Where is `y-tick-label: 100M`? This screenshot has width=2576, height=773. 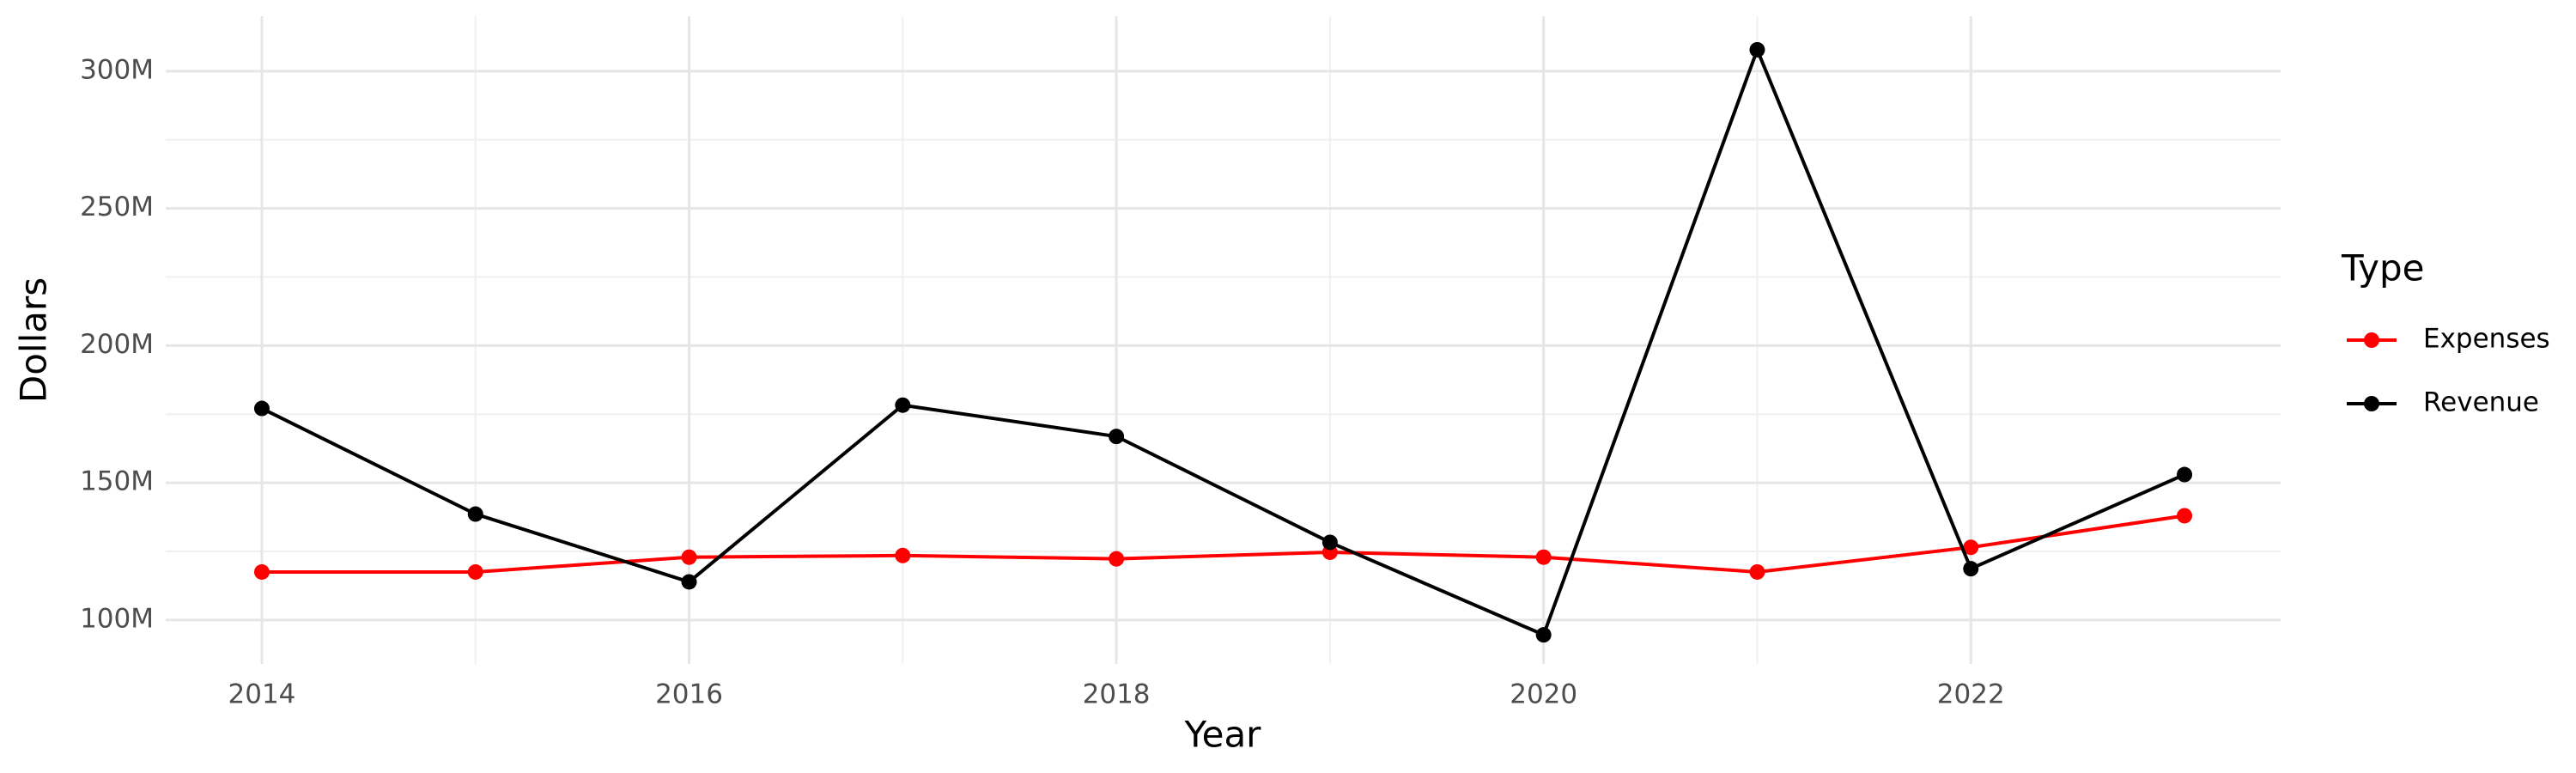 y-tick-label: 100M is located at coordinates (117, 618).